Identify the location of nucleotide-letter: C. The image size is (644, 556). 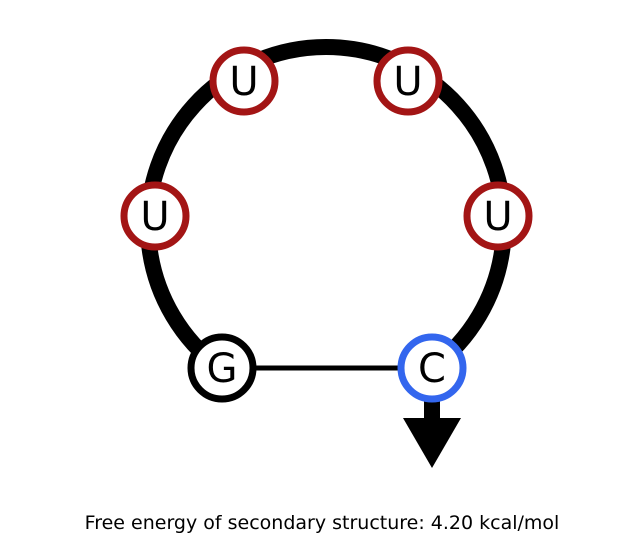
(432, 369).